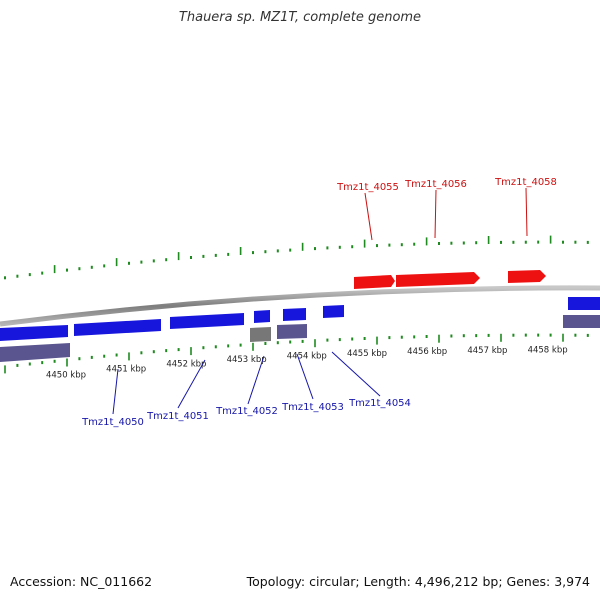  What do you see at coordinates (260, 334) in the screenshot?
I see `pseudo-feature` at bounding box center [260, 334].